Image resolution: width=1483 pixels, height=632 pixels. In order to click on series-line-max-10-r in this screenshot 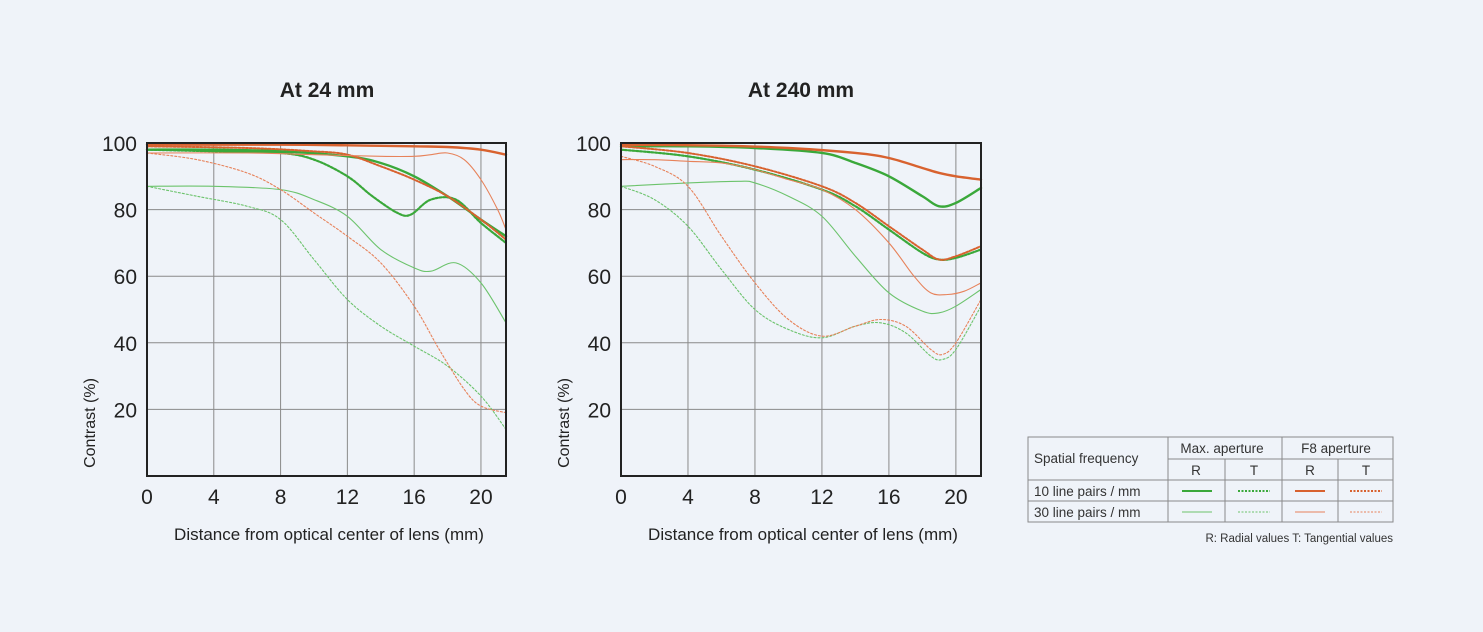, I will do `click(326, 193)`.